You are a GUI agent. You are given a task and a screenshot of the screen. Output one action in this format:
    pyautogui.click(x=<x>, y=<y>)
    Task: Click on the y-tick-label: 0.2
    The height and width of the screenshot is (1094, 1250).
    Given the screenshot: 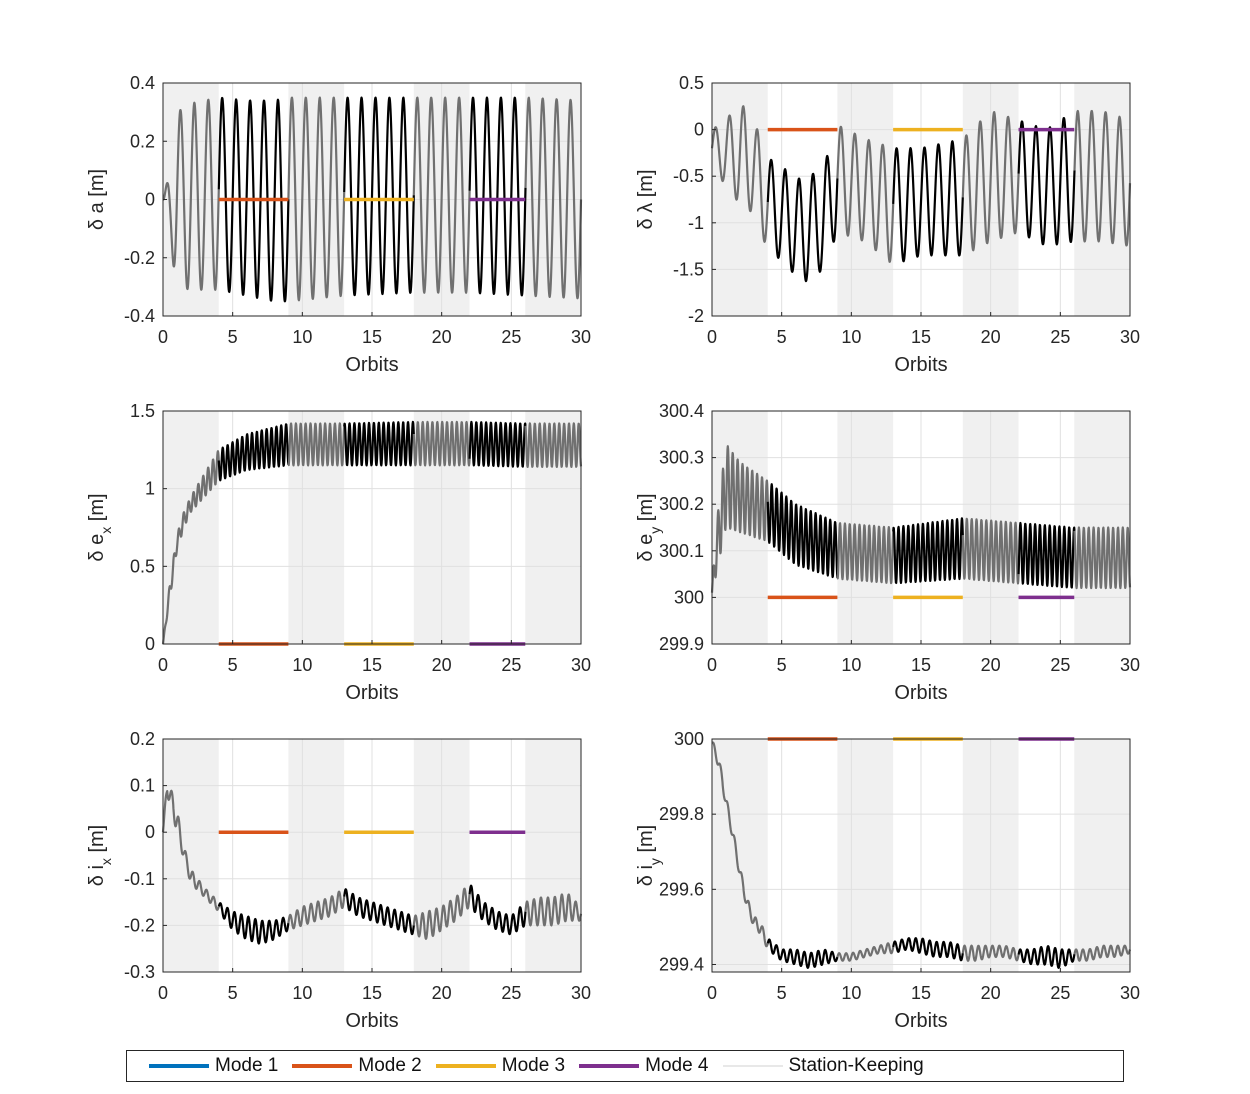 What is the action you would take?
    pyautogui.click(x=142, y=141)
    